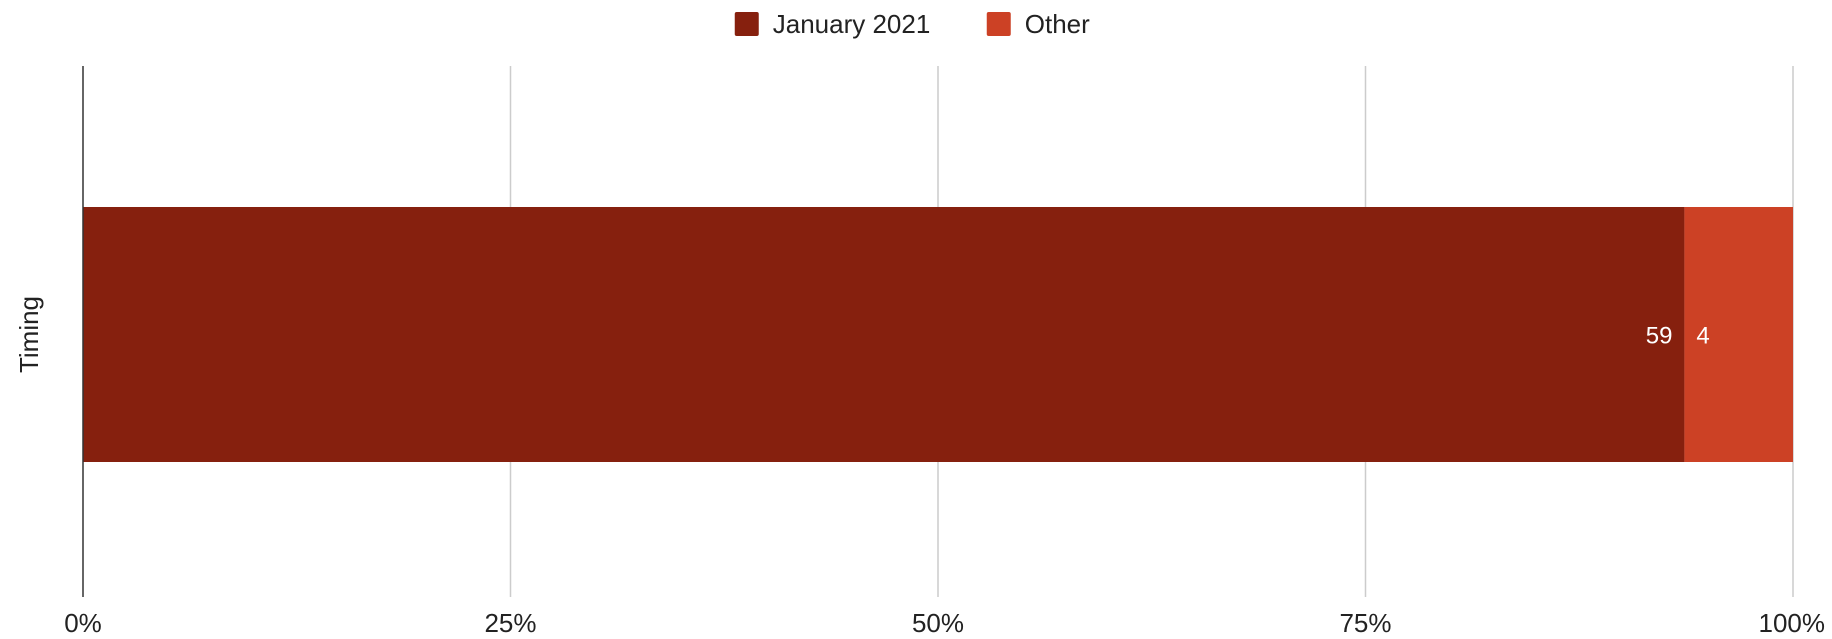 The height and width of the screenshot is (639, 1832). I want to click on x-tick-label: 25%, so click(510, 623).